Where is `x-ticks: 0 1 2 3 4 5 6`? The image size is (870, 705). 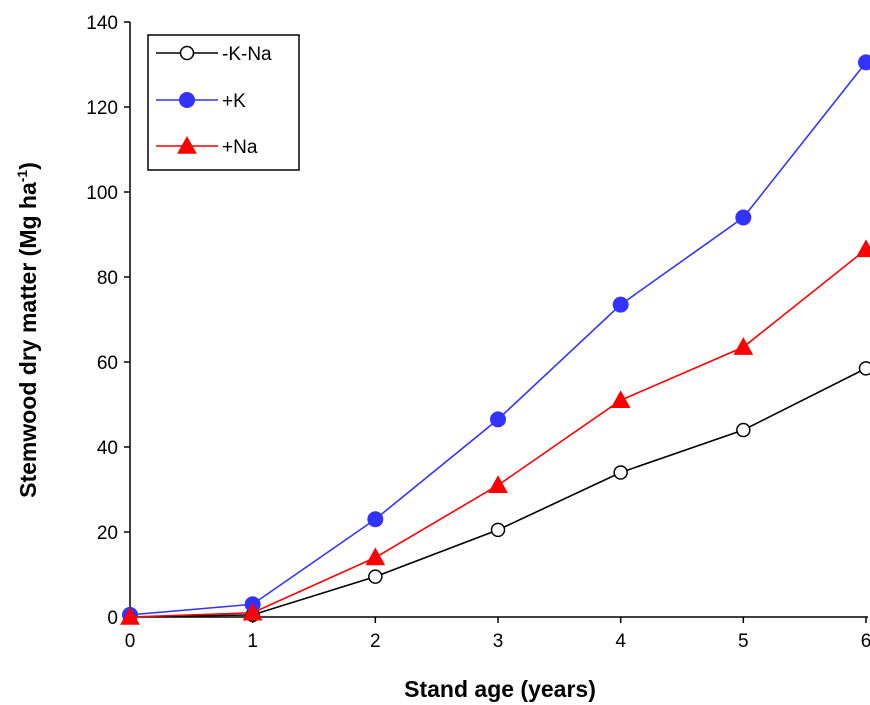
x-ticks: 0 1 2 3 4 5 6 is located at coordinates (497, 634).